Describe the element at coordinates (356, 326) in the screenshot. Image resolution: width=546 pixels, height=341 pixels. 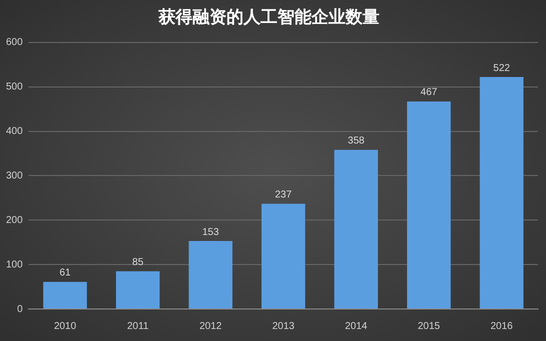
I see `x-tick-label: 2014` at that location.